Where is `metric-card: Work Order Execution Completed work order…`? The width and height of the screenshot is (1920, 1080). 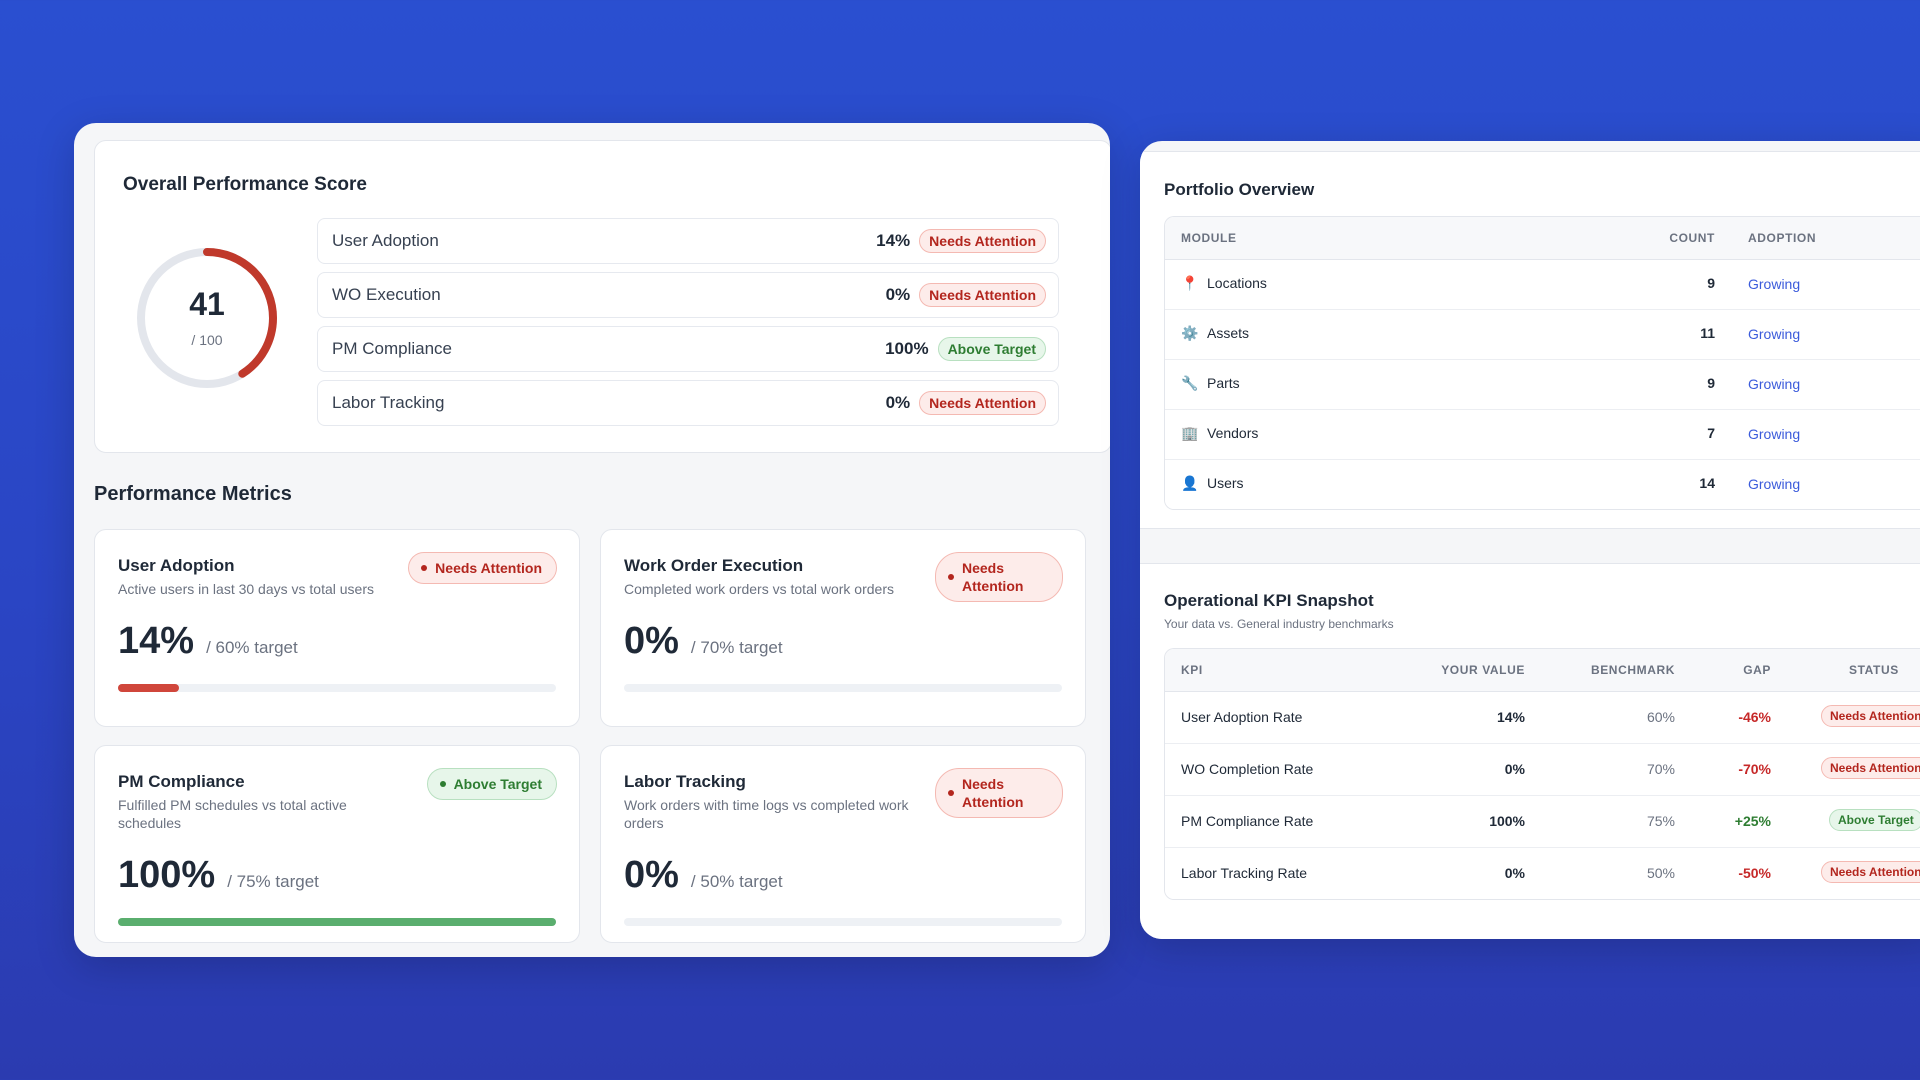 metric-card: Work Order Execution Completed work order… is located at coordinates (843, 628).